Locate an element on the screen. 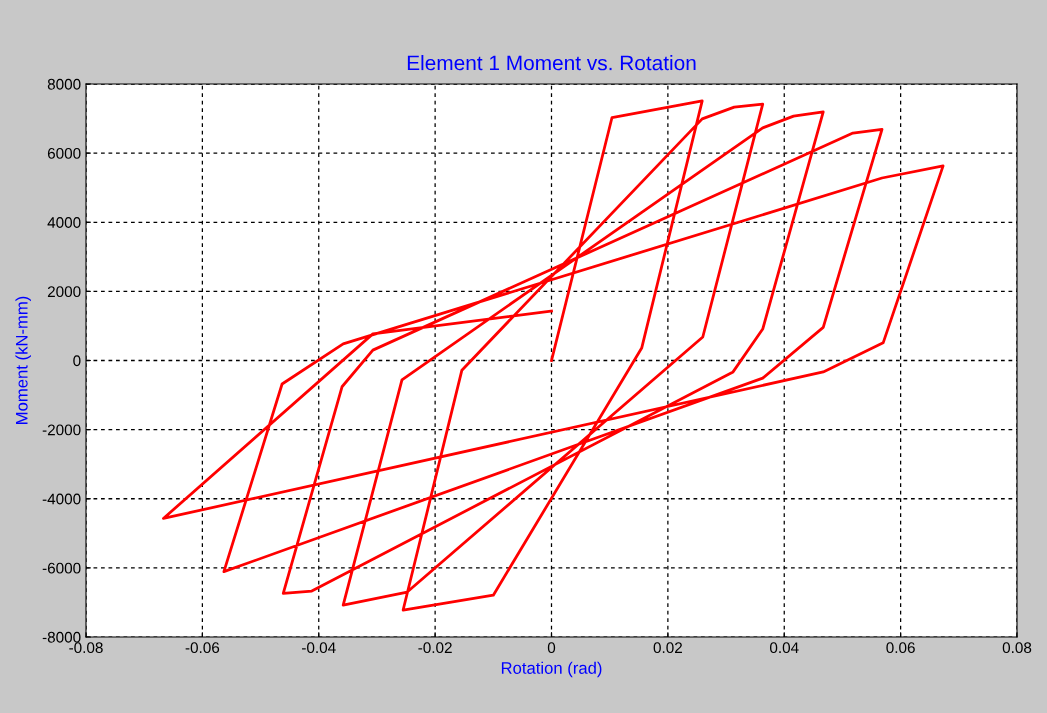  y-tick-label: -2000 is located at coordinates (61, 430).